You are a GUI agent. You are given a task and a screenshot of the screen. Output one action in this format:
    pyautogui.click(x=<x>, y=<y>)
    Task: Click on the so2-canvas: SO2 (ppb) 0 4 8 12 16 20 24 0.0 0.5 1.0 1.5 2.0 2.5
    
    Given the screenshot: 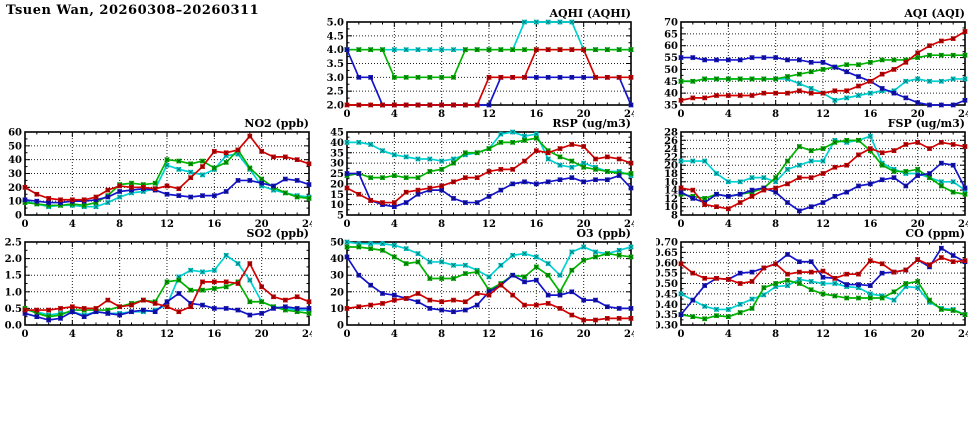 What is the action you would take?
    pyautogui.click(x=158, y=283)
    